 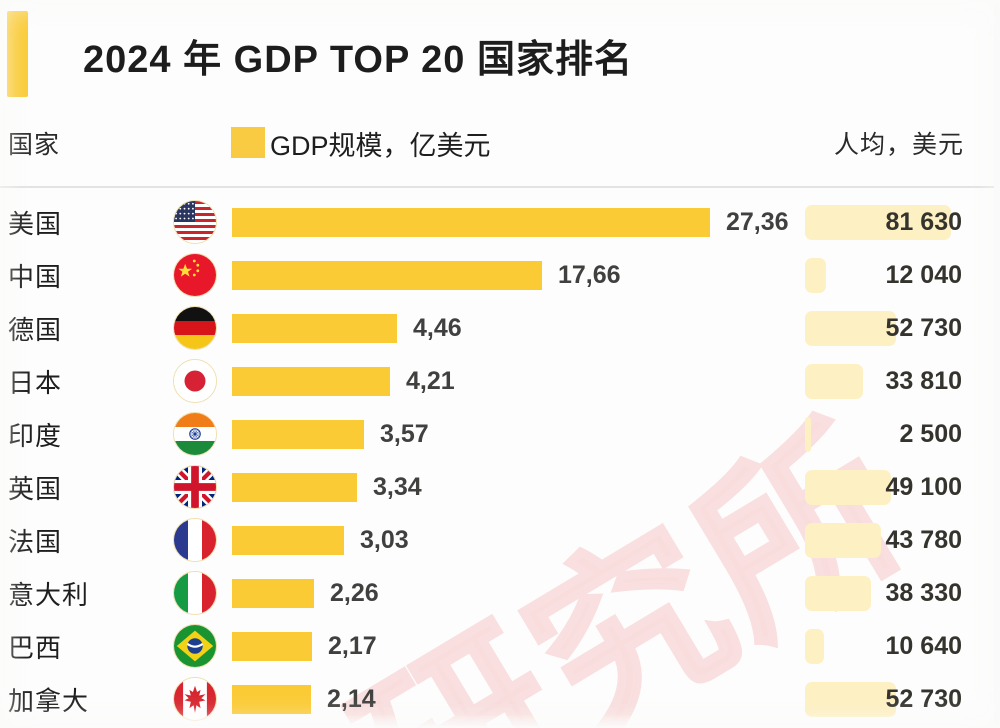 I want to click on percapita-value-label: 81 630, so click(x=923, y=222).